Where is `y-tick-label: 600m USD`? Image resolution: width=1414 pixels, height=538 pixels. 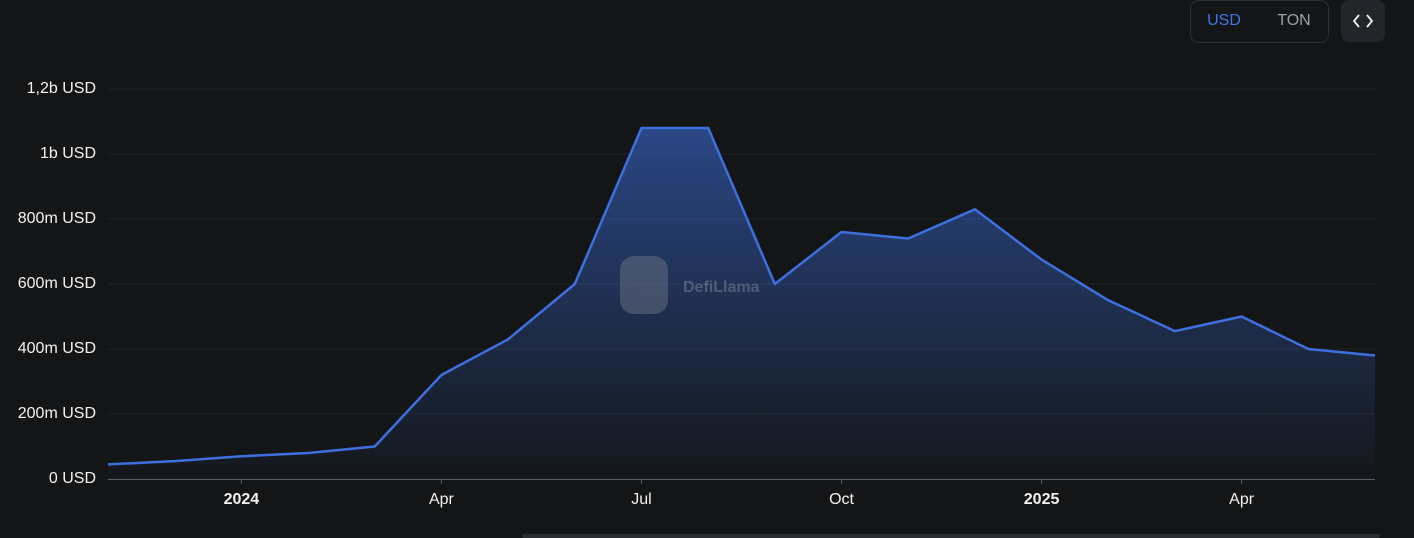 y-tick-label: 600m USD is located at coordinates (57, 283).